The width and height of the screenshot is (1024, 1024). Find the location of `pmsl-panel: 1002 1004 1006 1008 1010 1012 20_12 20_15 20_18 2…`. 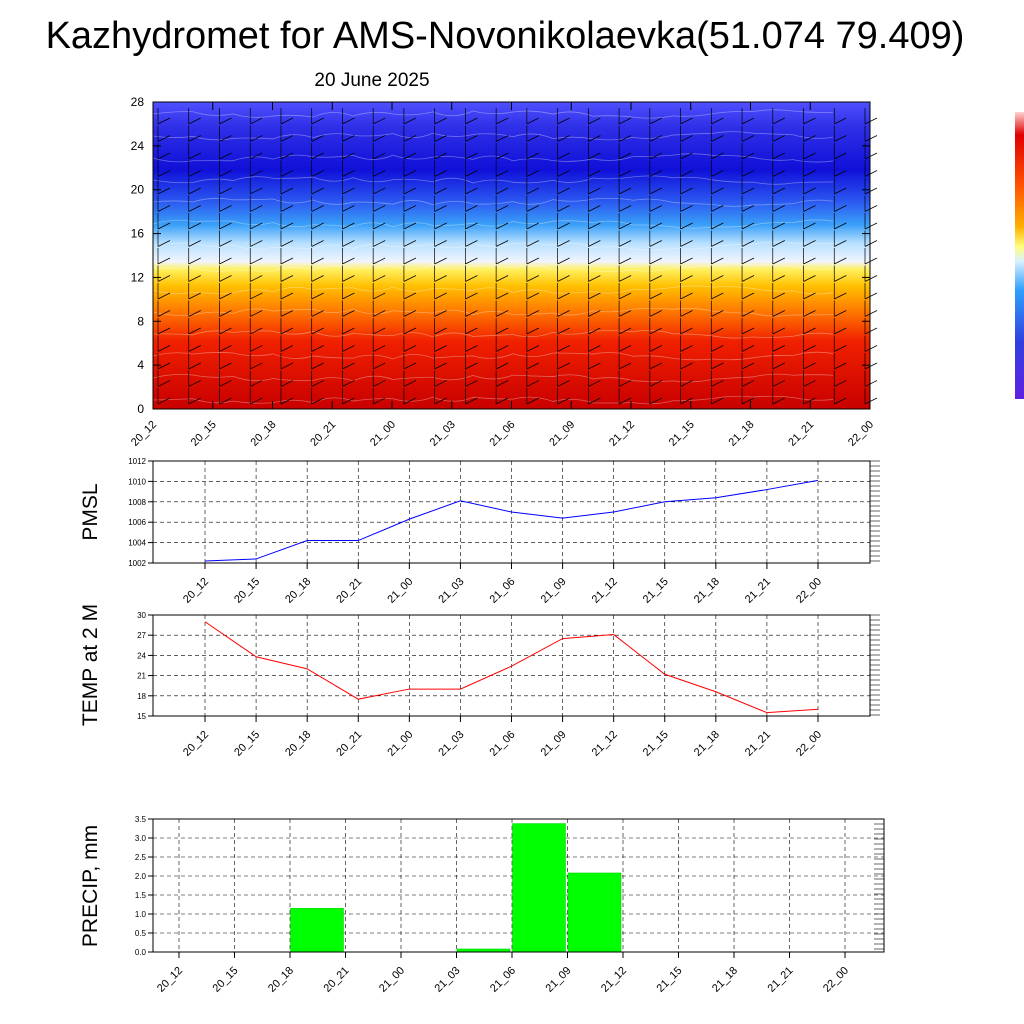

pmsl-panel: 1002 1004 1006 1008 1010 1012 20_12 20_15 20_18 2… is located at coordinates (479, 531).